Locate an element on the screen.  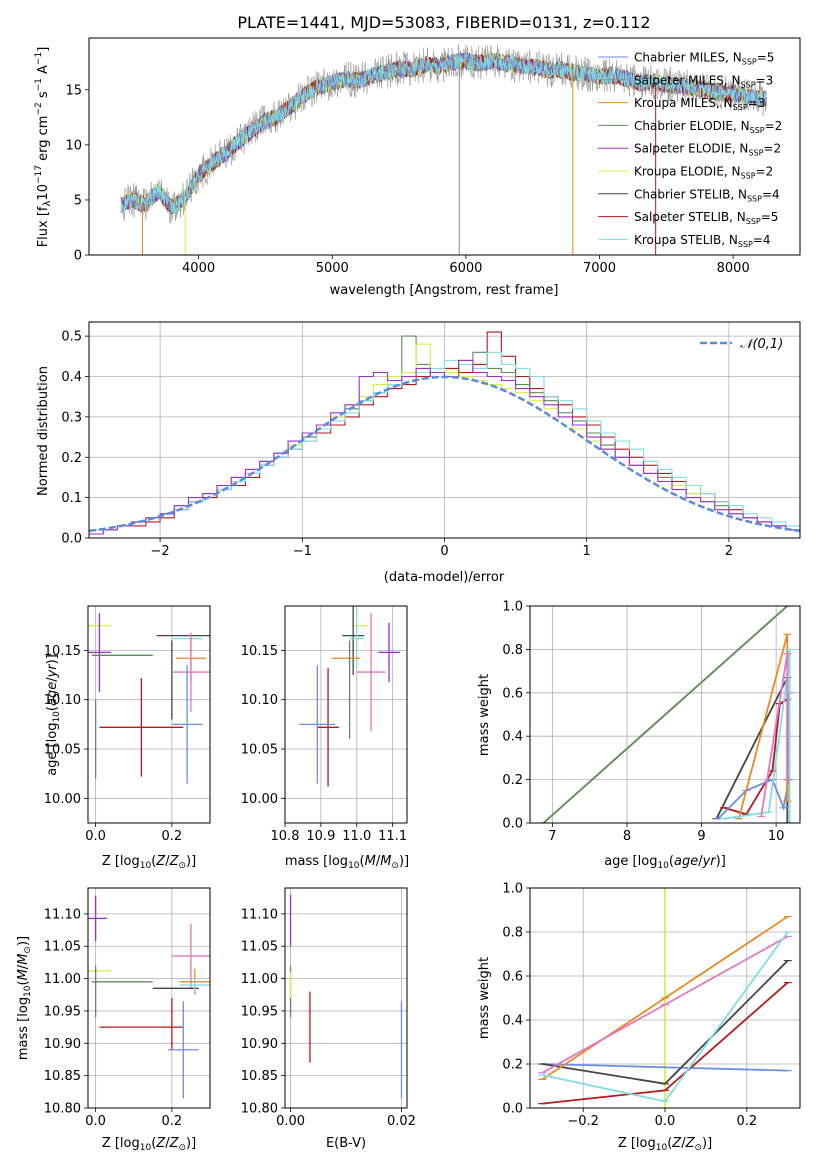
legend-name: Salpeter MILES, N is located at coordinates (687, 80).